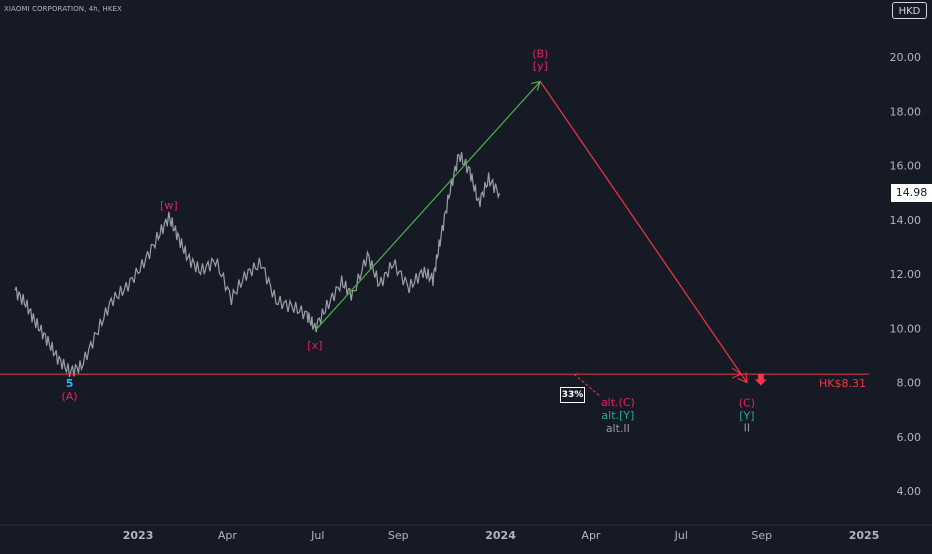 Image resolution: width=932 pixels, height=554 pixels. I want to click on x-tick-label: 2023, so click(138, 535).